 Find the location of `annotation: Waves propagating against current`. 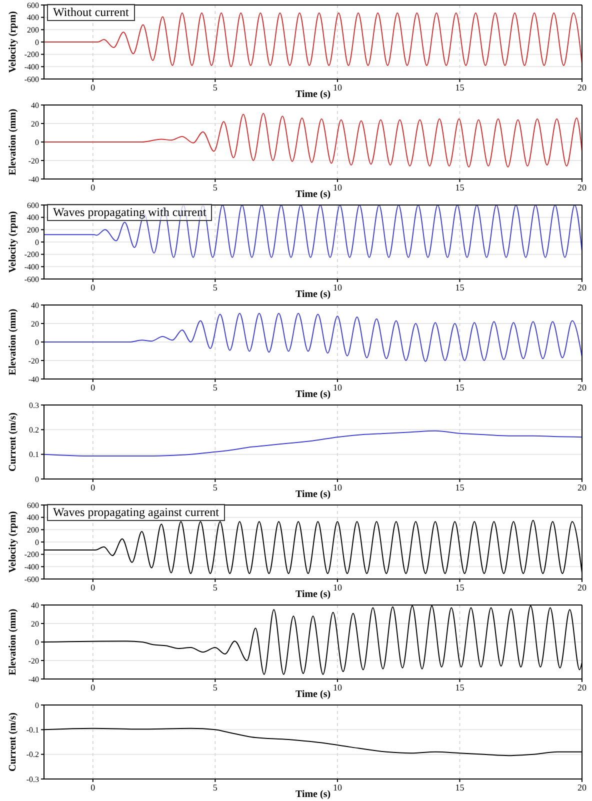

annotation: Waves propagating against current is located at coordinates (136, 512).